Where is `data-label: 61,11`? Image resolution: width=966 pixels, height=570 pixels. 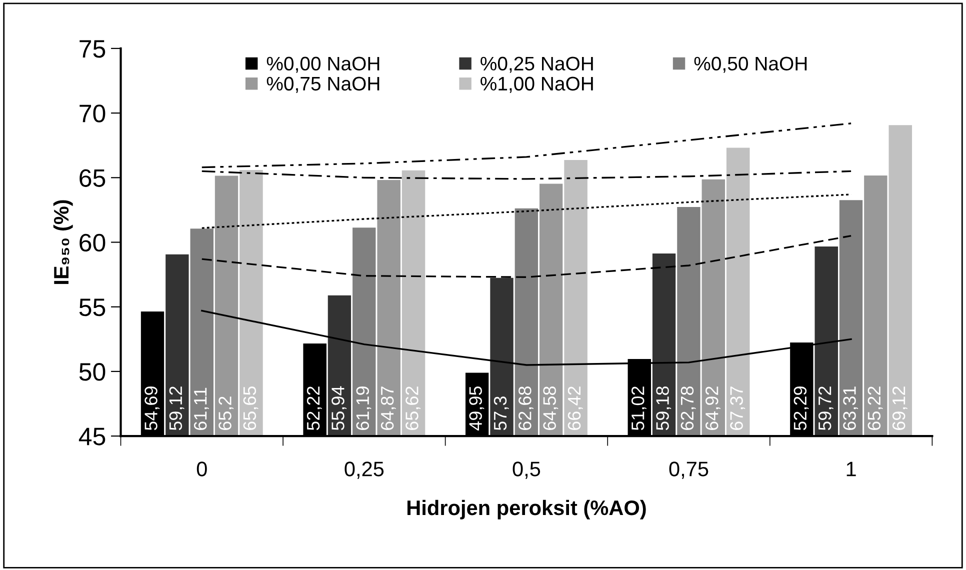 data-label: 61,11 is located at coordinates (201, 409).